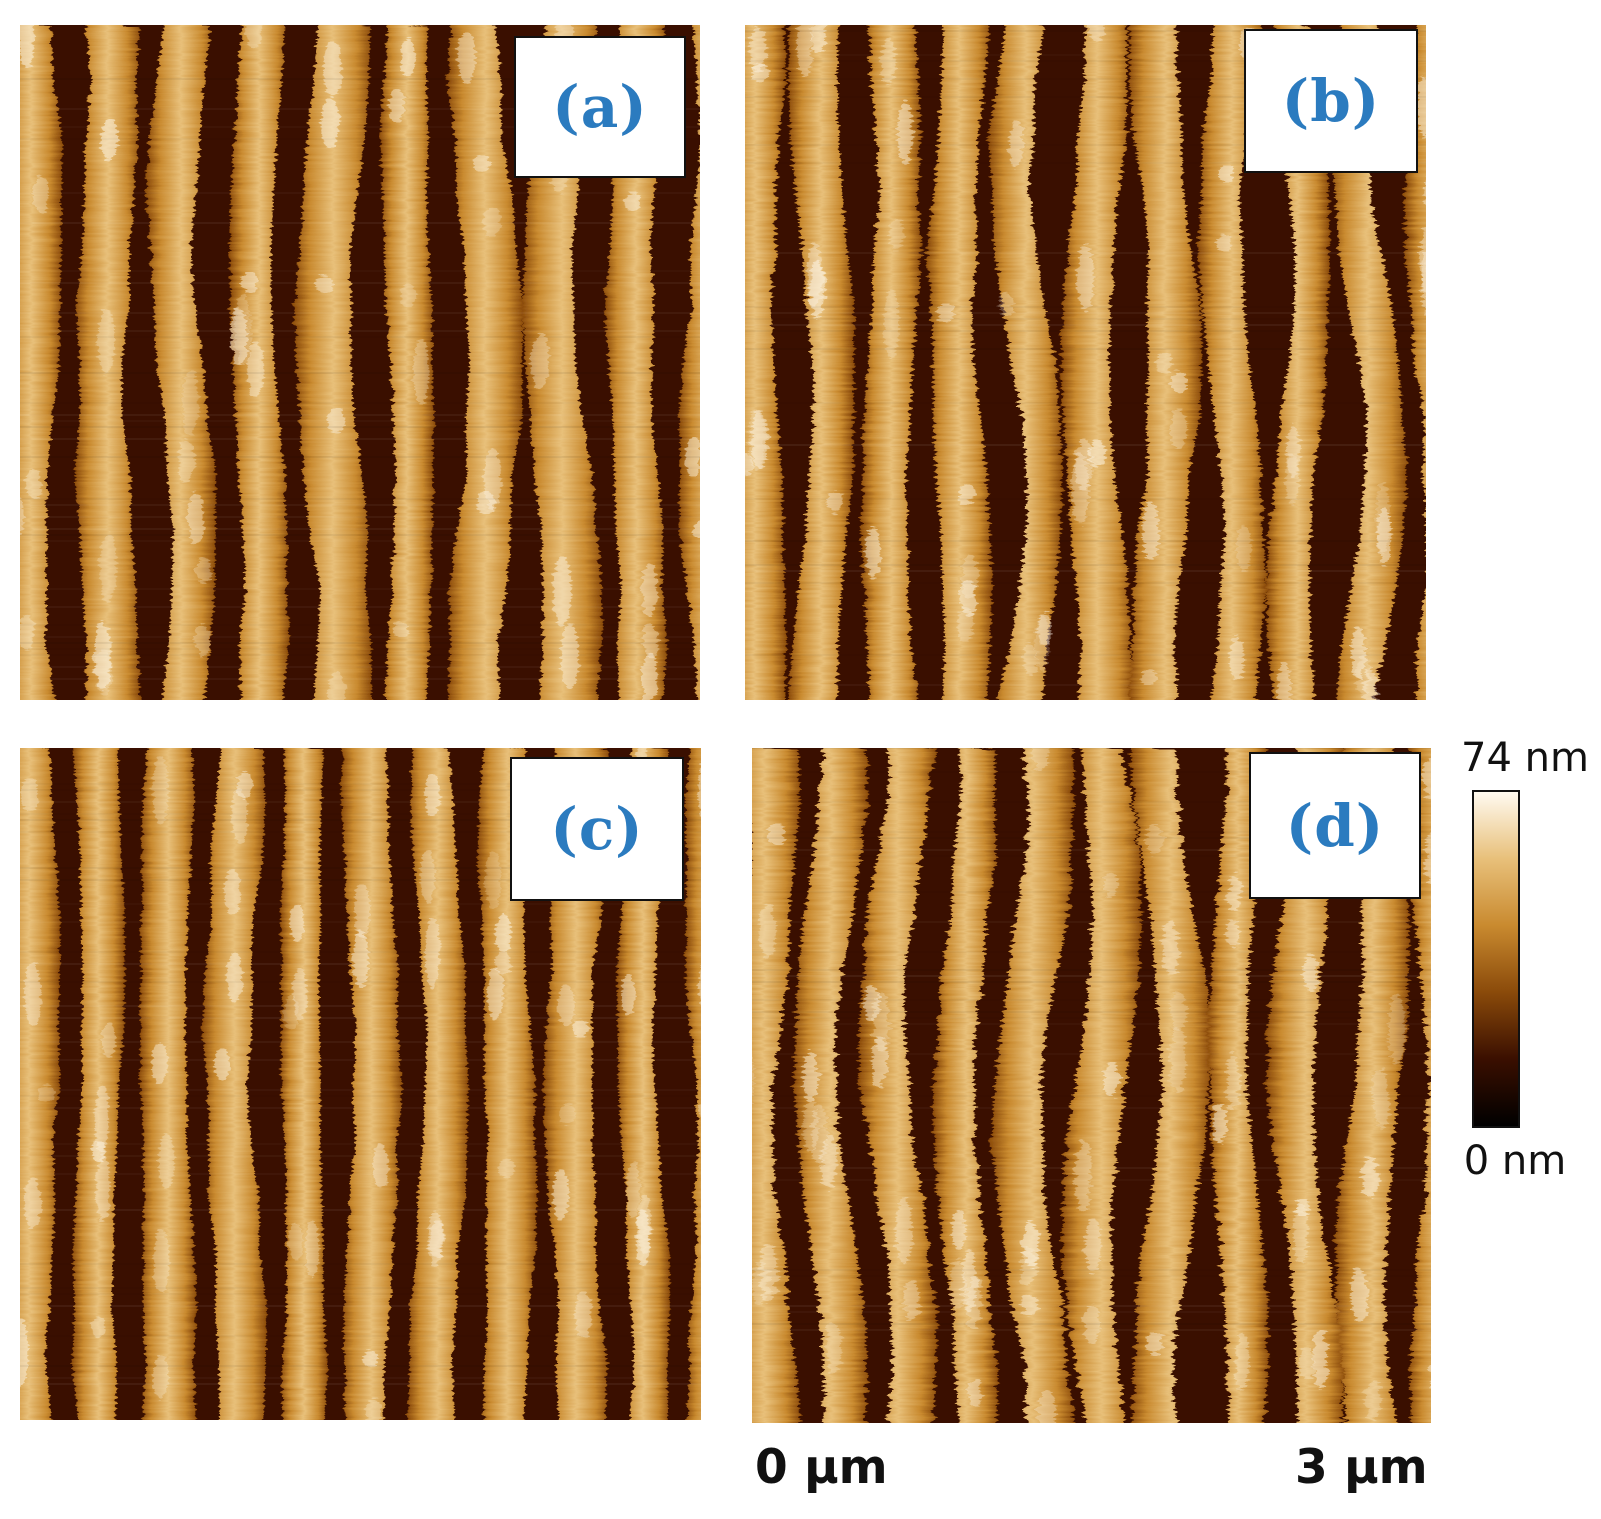  Describe the element at coordinates (1361, 1467) in the screenshot. I see `scale-end-label: 3 μm` at that location.